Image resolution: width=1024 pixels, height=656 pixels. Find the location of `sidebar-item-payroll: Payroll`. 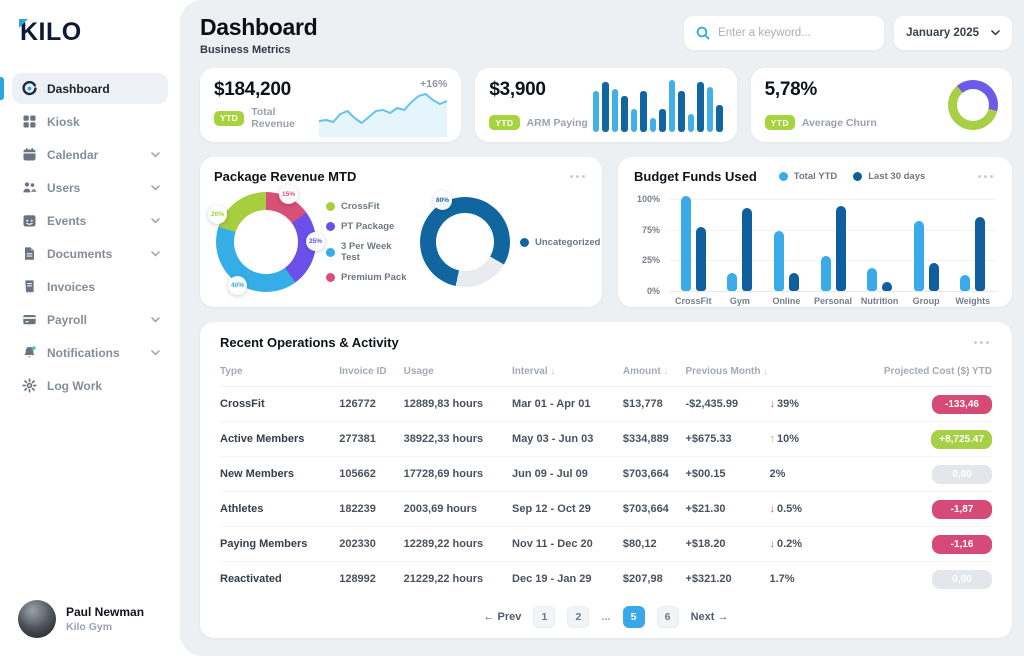

sidebar-item-payroll: Payroll is located at coordinates (90, 319).